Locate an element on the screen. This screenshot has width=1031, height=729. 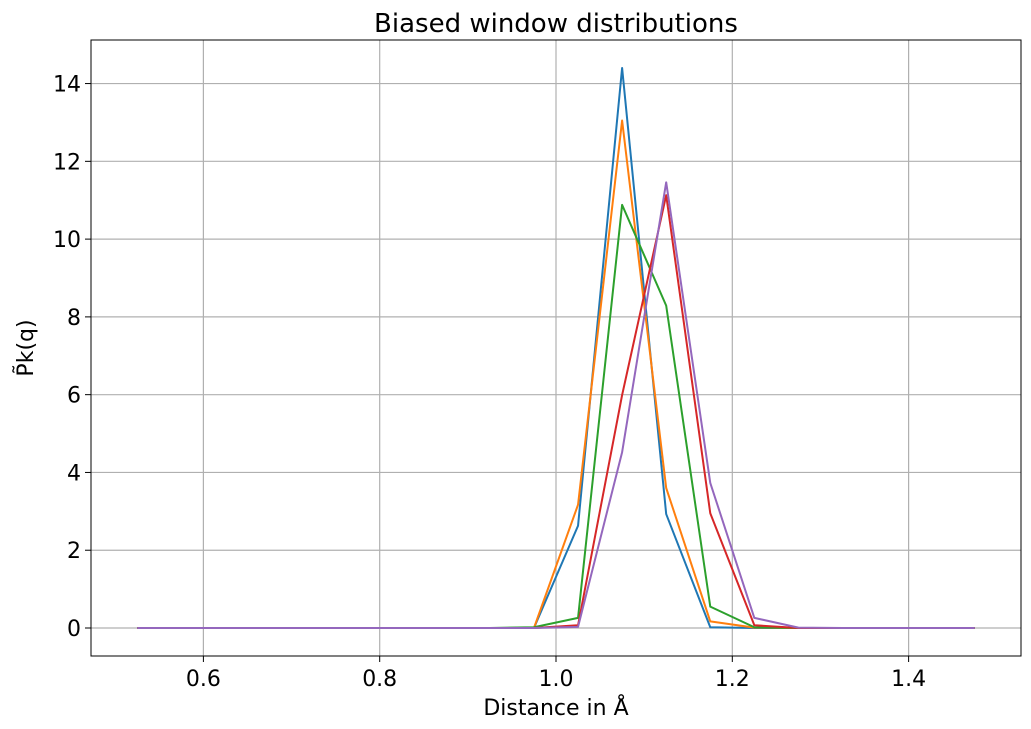
y-tick-label: 12 is located at coordinates (67, 162).